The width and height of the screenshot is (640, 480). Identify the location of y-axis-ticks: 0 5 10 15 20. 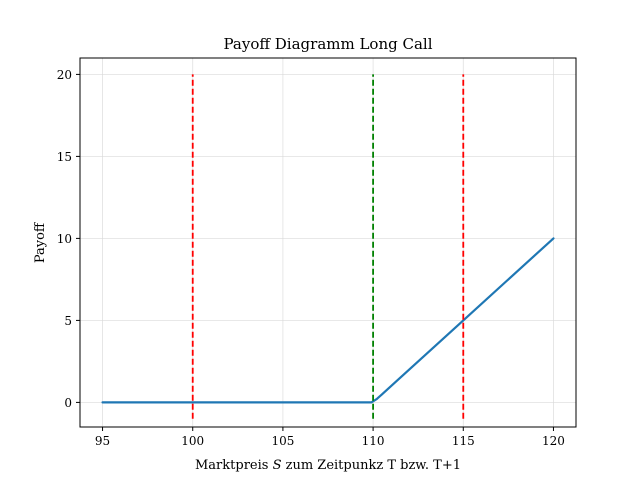
(68, 239).